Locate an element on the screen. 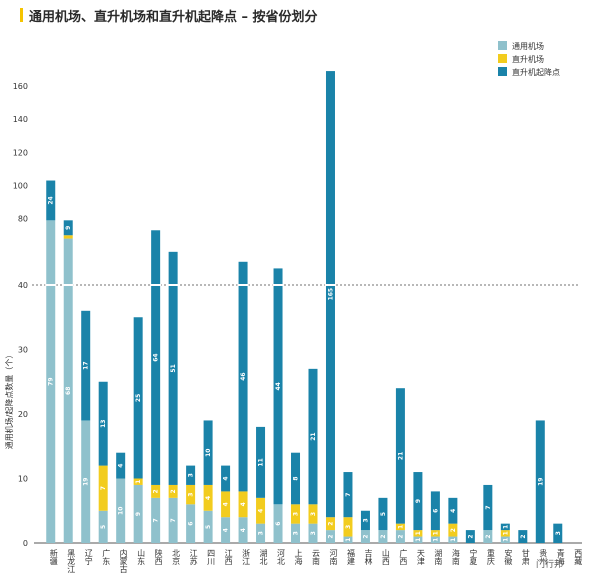  bar-value-label: 10 is located at coordinates (208, 453).